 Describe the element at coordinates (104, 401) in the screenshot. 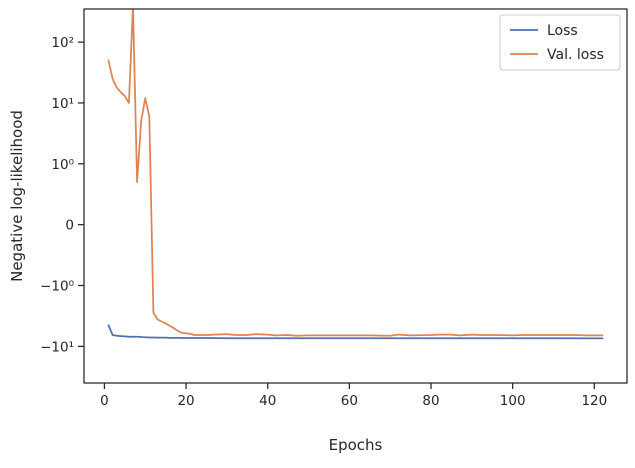

I see `x-tick-label: 0` at that location.